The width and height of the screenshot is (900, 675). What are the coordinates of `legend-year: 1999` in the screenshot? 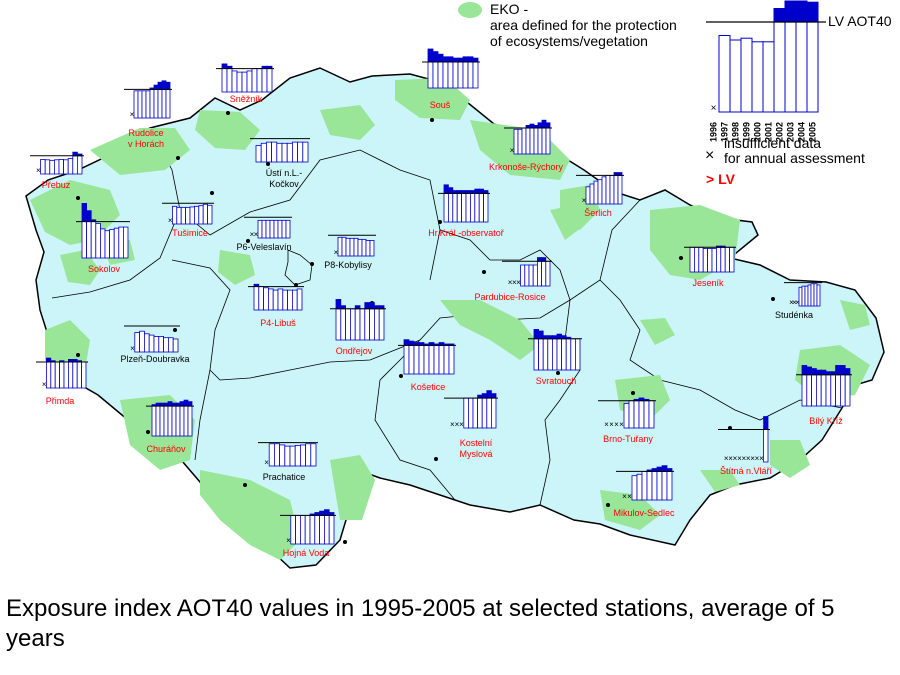 It's located at (747, 132).